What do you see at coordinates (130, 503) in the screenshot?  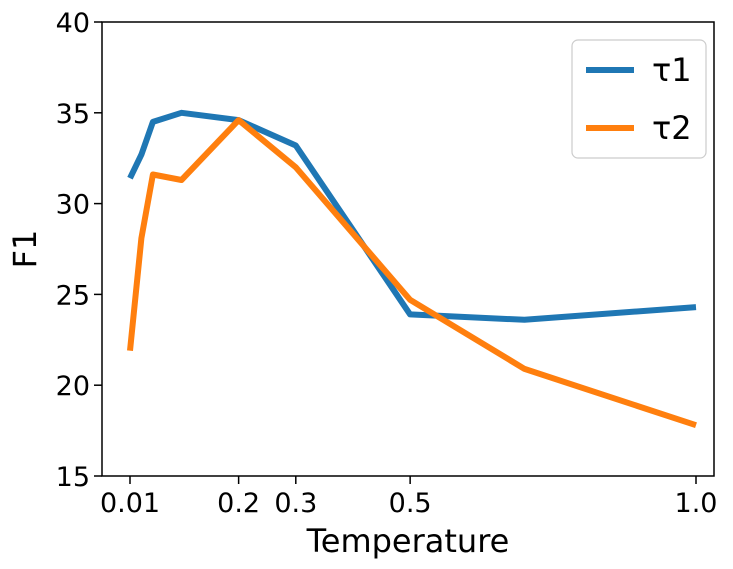 I see `x-tick-label: 0.01` at bounding box center [130, 503].